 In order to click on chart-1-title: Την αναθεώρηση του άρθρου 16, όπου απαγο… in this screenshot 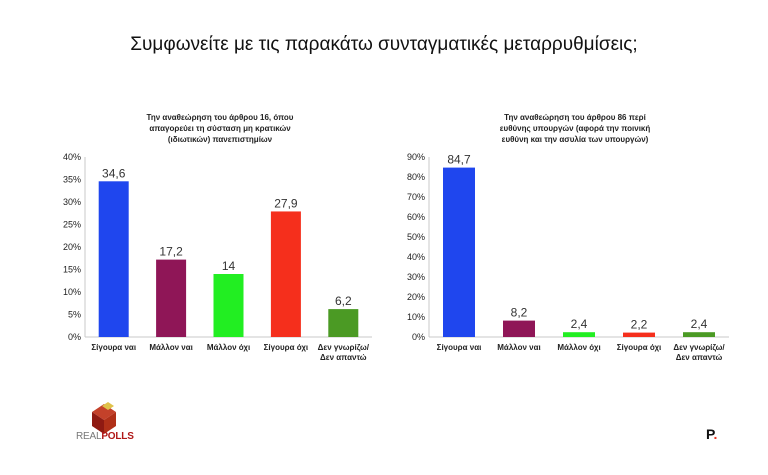, I will do `click(220, 128)`.